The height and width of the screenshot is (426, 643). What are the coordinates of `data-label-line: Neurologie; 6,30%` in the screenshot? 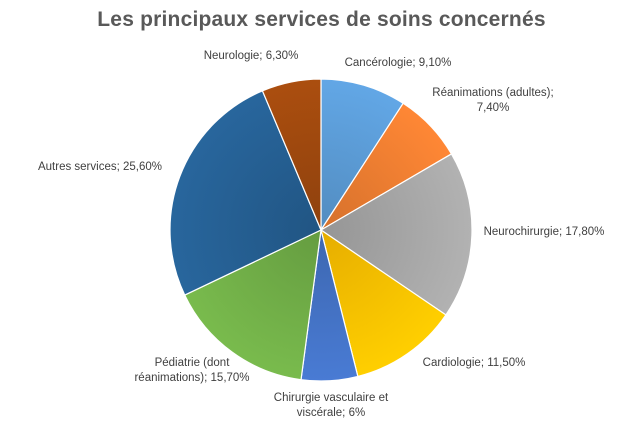 It's located at (251, 56).